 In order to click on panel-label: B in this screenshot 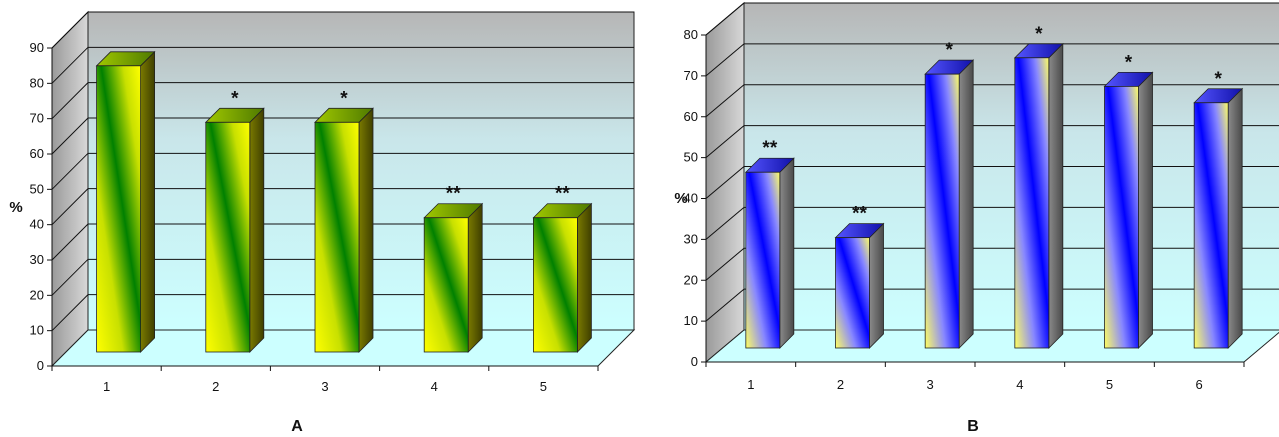, I will do `click(973, 426)`.